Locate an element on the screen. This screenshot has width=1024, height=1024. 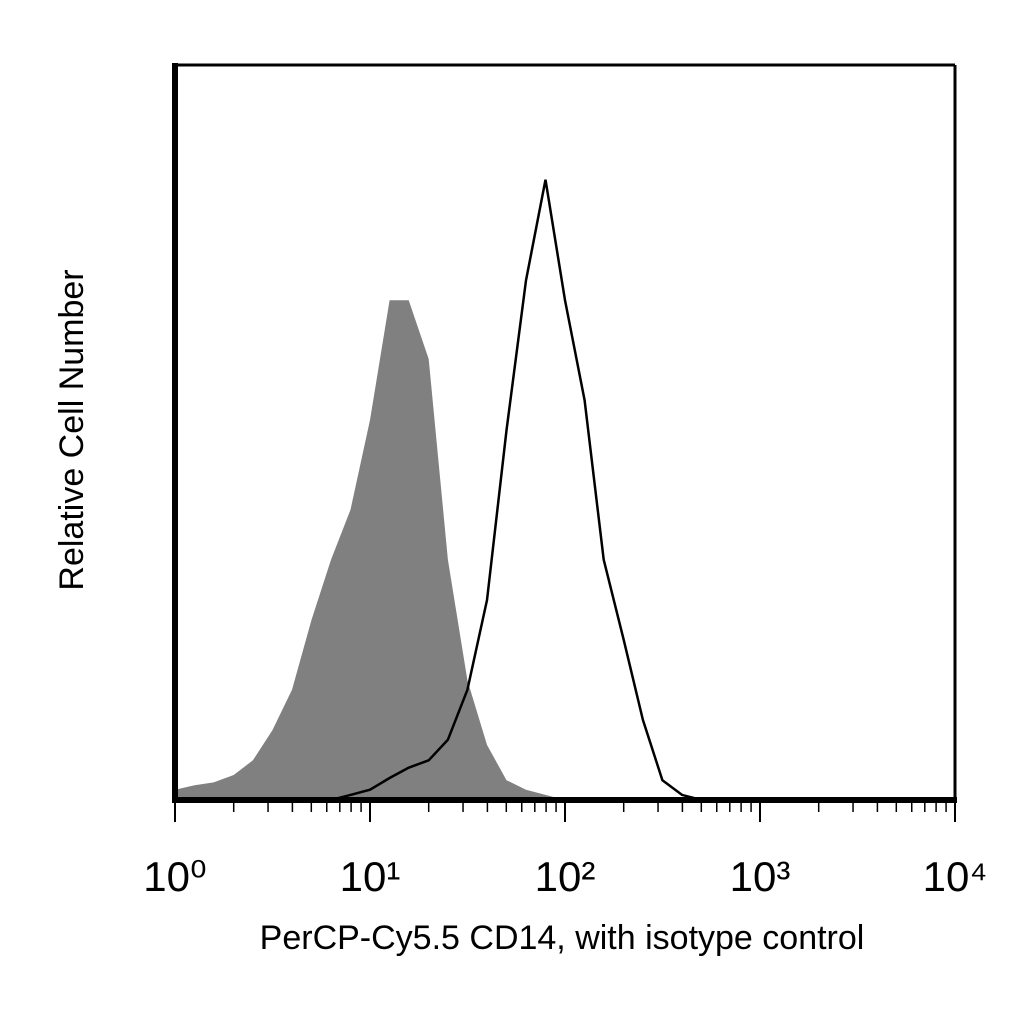
y-axis-label: Relative Cell Number is located at coordinates (72, 429).